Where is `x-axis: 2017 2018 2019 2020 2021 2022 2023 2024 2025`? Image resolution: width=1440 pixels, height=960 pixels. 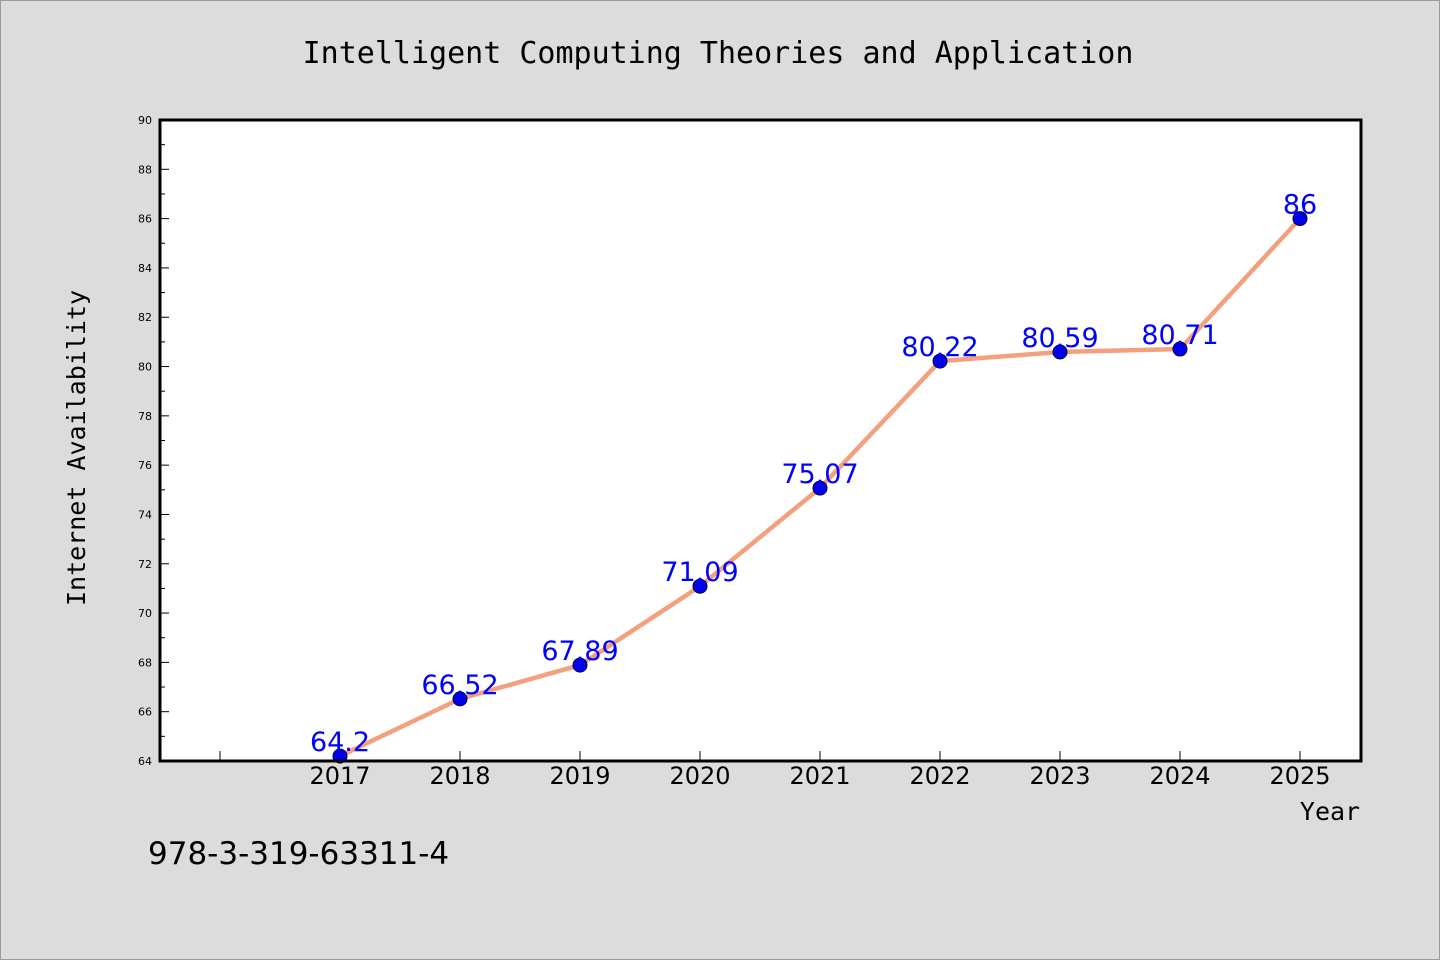 x-axis: 2017 2018 2019 2020 2021 2022 2023 2024 2025 is located at coordinates (775, 770).